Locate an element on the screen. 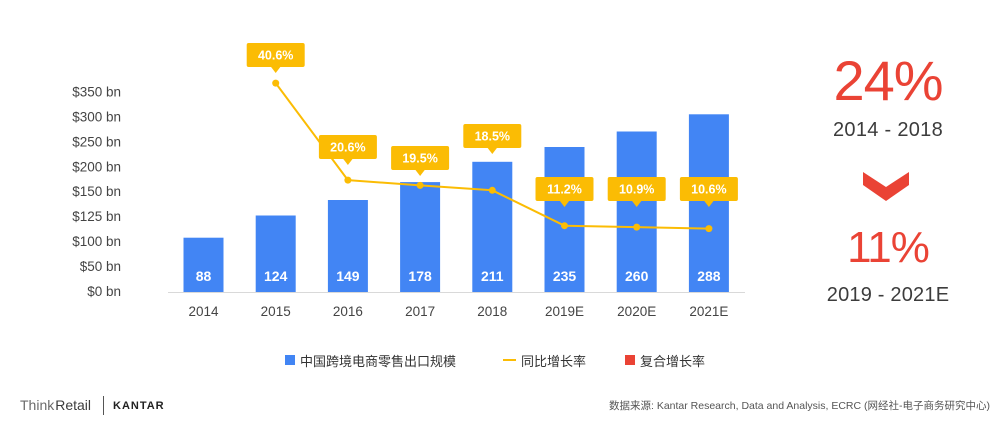 This screenshot has height=422, width=1000. x-tick-label: 2019E is located at coordinates (564, 311).